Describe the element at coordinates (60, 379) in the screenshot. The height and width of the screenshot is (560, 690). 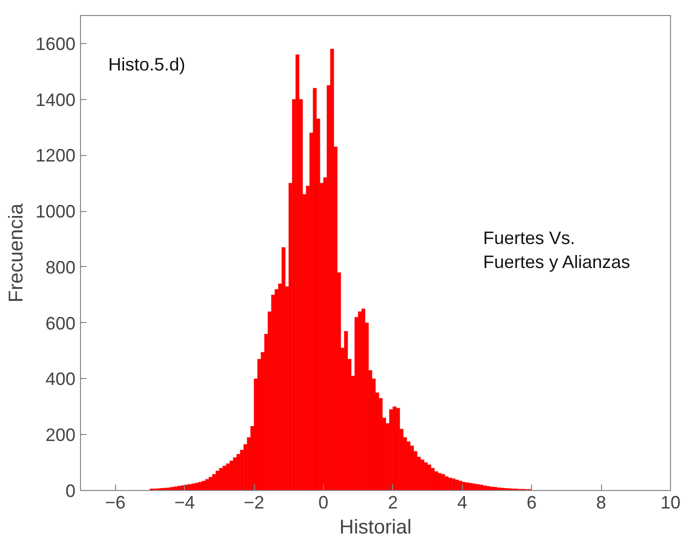
I see `y-tick-label: 400` at that location.